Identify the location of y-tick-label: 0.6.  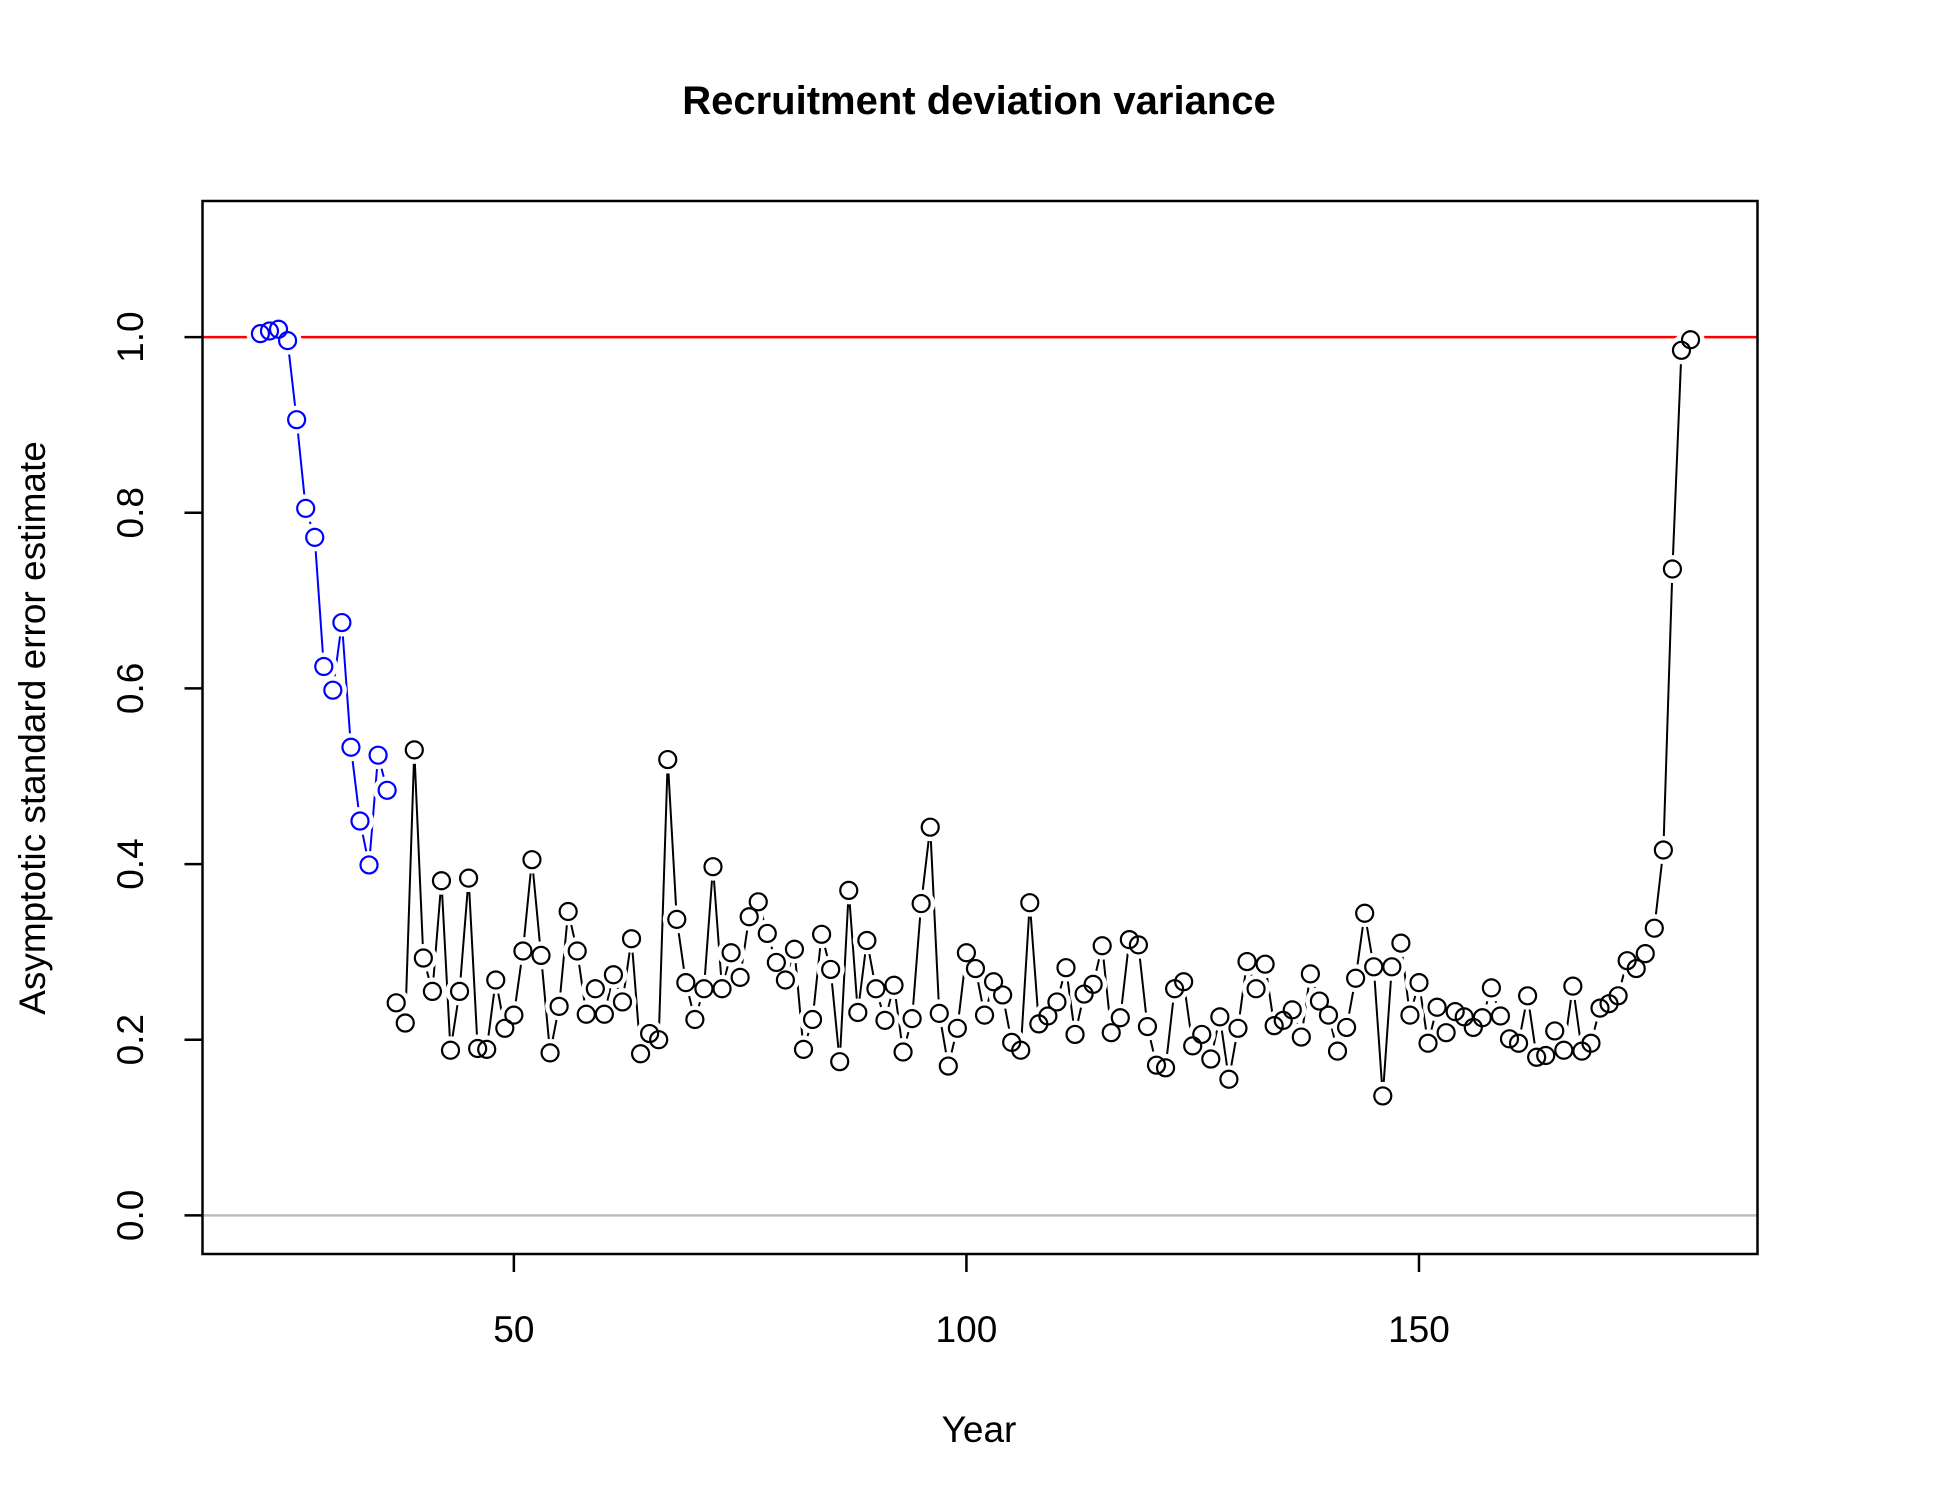
(130, 688).